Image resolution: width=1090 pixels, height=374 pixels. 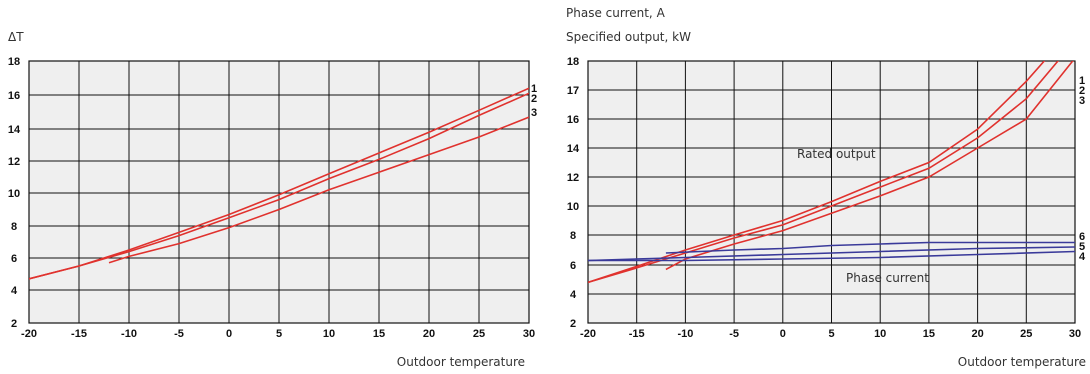 What do you see at coordinates (1082, 257) in the screenshot?
I see `series-label-4: 4` at bounding box center [1082, 257].